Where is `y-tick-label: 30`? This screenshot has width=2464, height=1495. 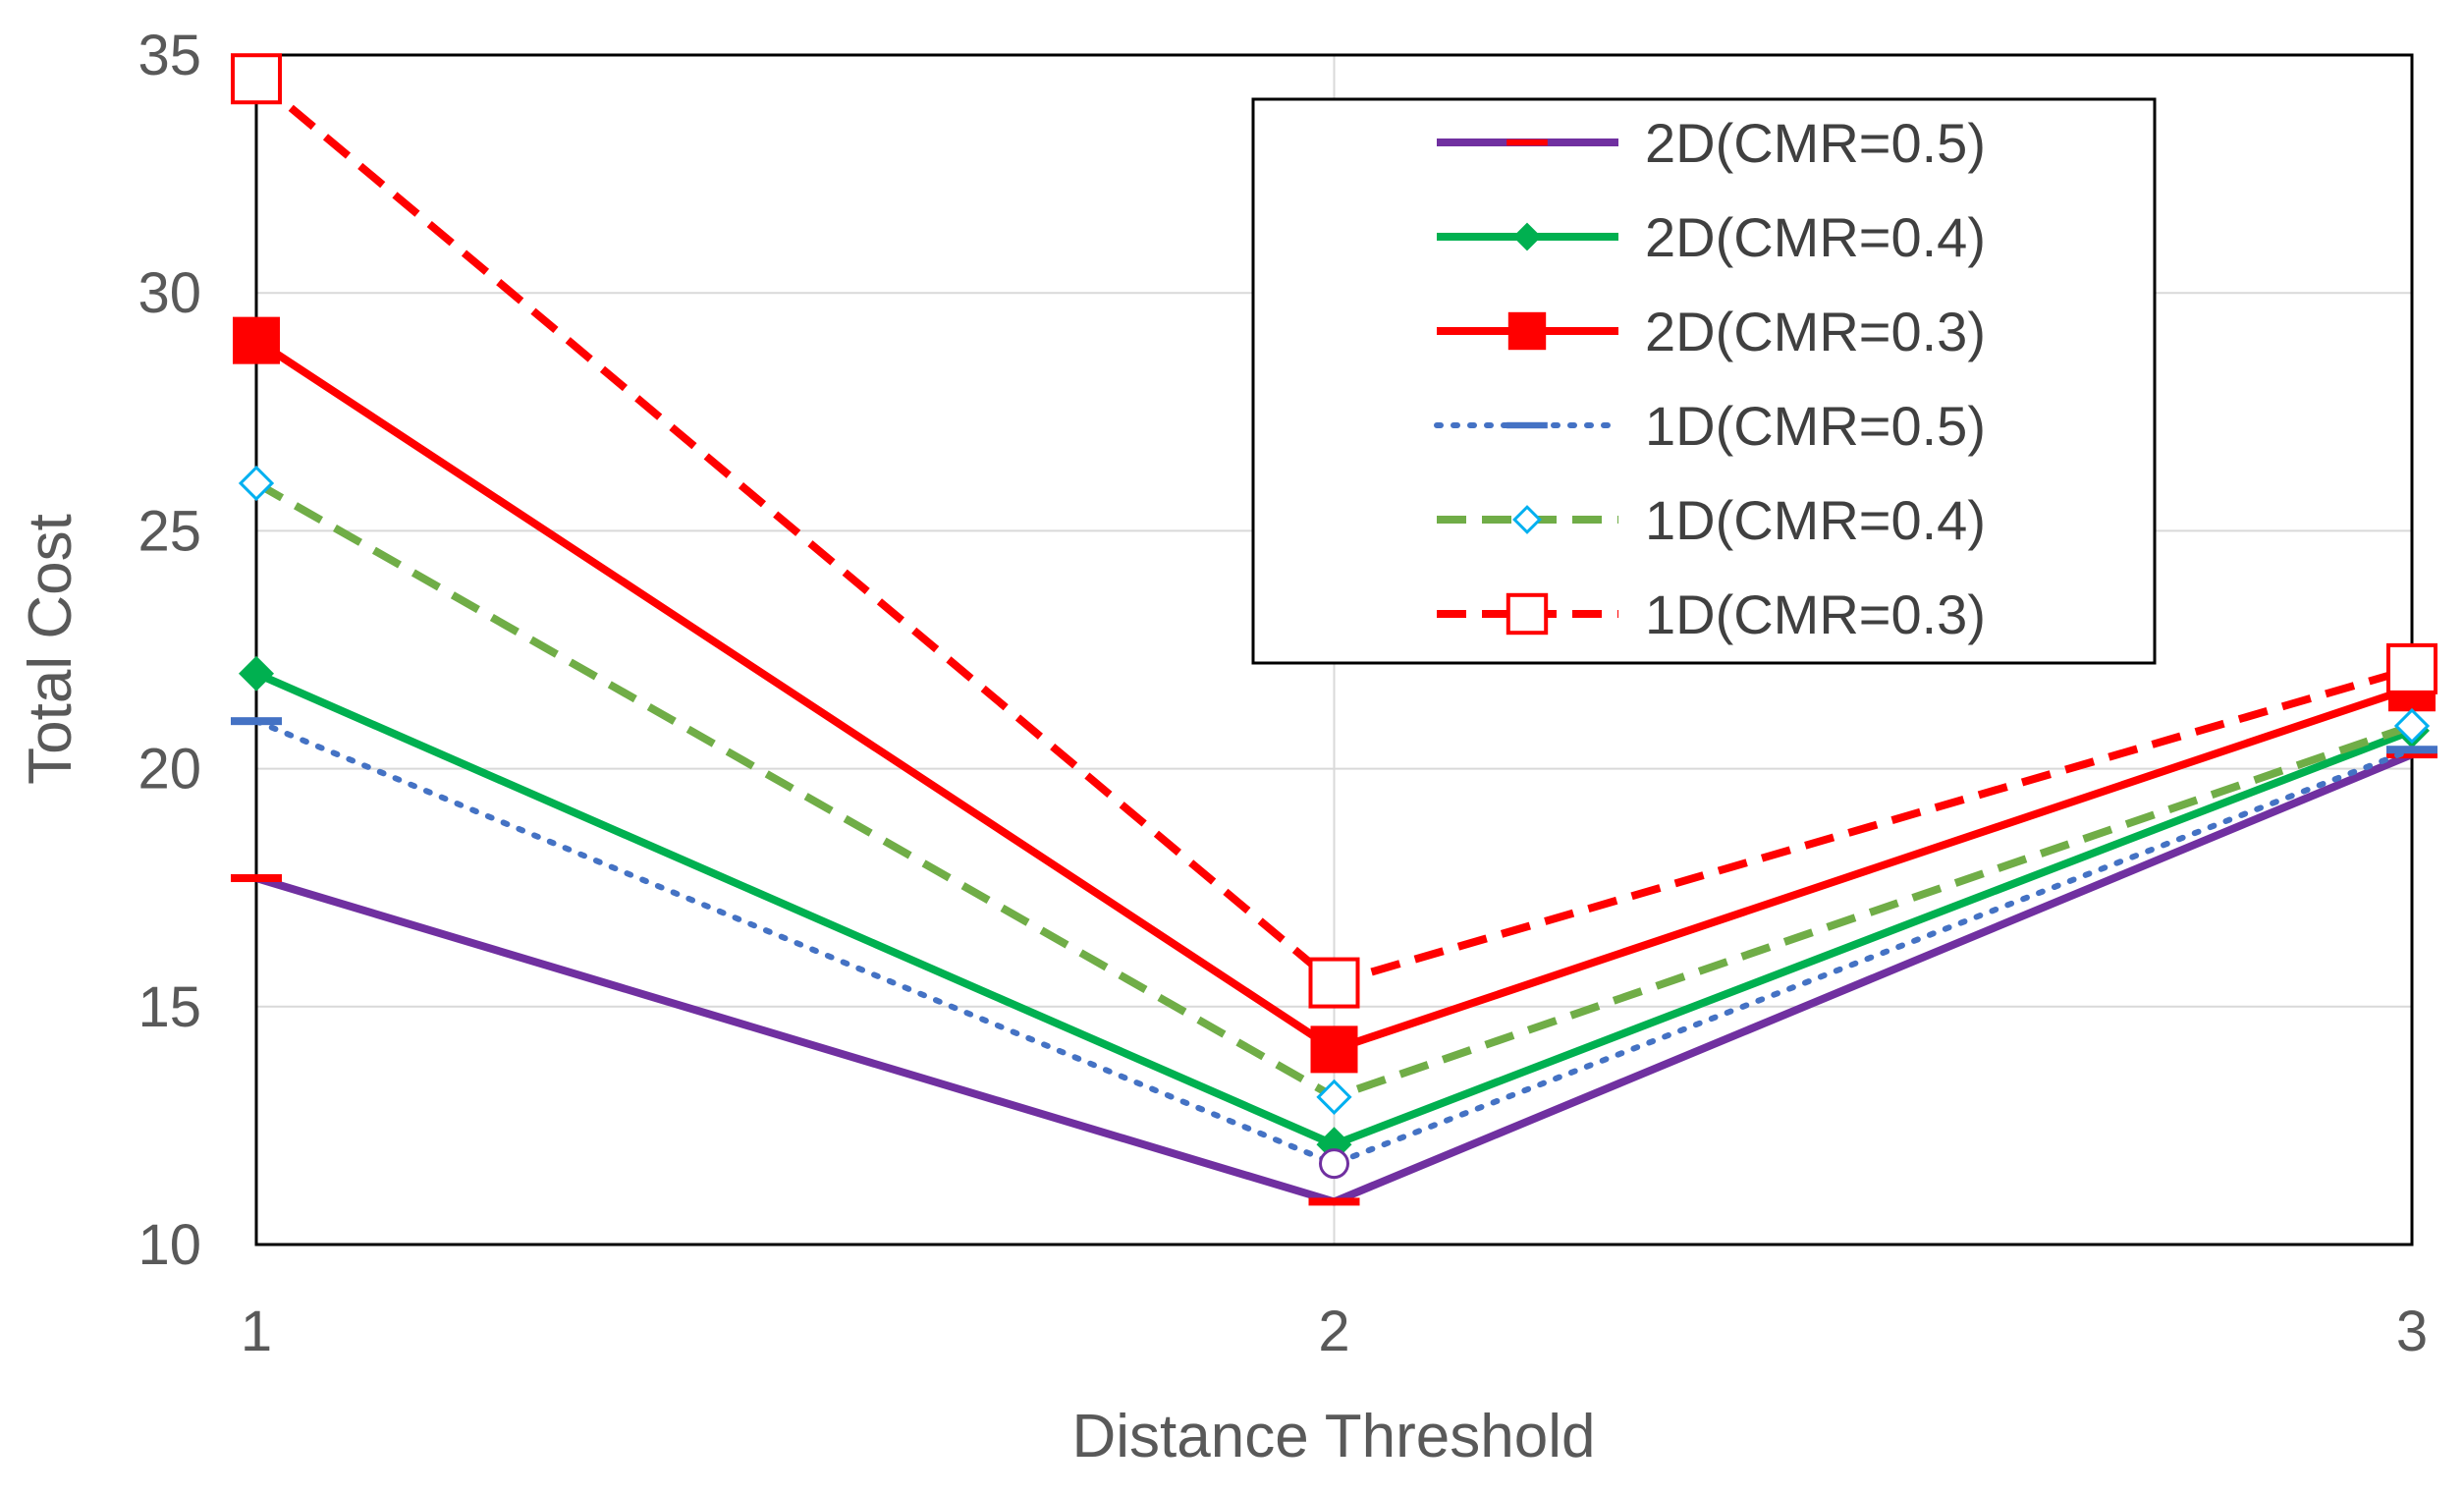
y-tick-label: 30 is located at coordinates (169, 293).